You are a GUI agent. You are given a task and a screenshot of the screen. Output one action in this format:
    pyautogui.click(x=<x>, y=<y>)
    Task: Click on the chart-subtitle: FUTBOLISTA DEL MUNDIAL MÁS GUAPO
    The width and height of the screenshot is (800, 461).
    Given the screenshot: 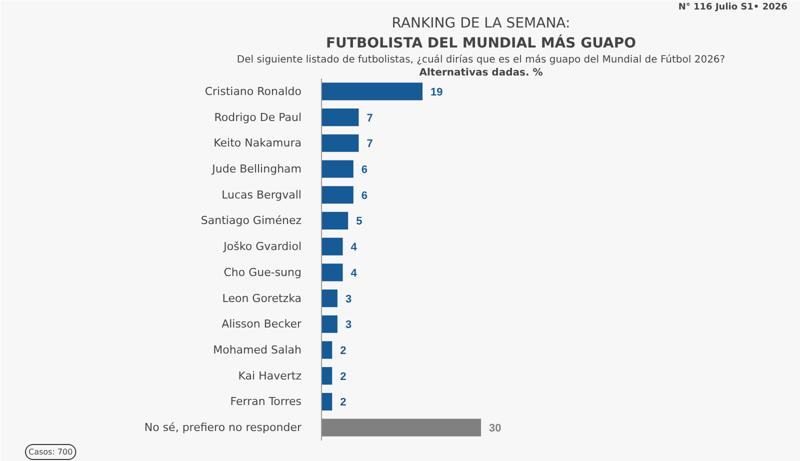 What is the action you would take?
    pyautogui.click(x=481, y=43)
    